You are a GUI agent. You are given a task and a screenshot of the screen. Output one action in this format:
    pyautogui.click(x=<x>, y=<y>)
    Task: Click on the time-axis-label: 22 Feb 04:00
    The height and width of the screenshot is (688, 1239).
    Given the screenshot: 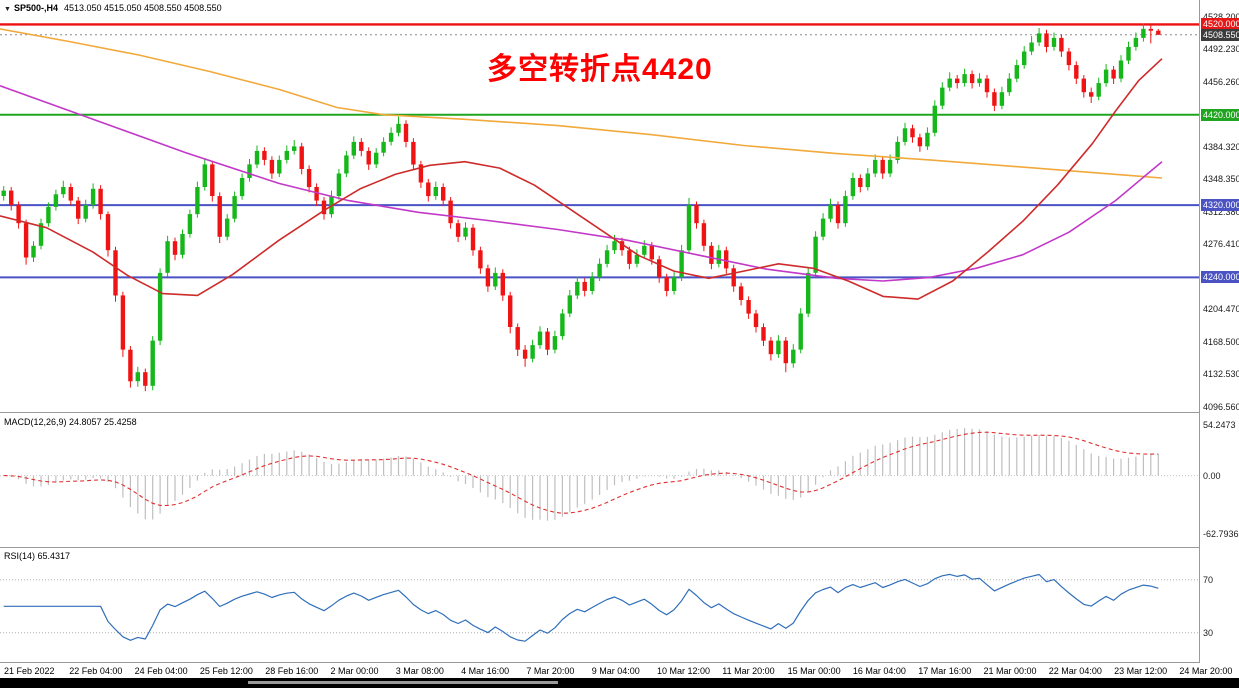 What is the action you would take?
    pyautogui.click(x=96, y=671)
    